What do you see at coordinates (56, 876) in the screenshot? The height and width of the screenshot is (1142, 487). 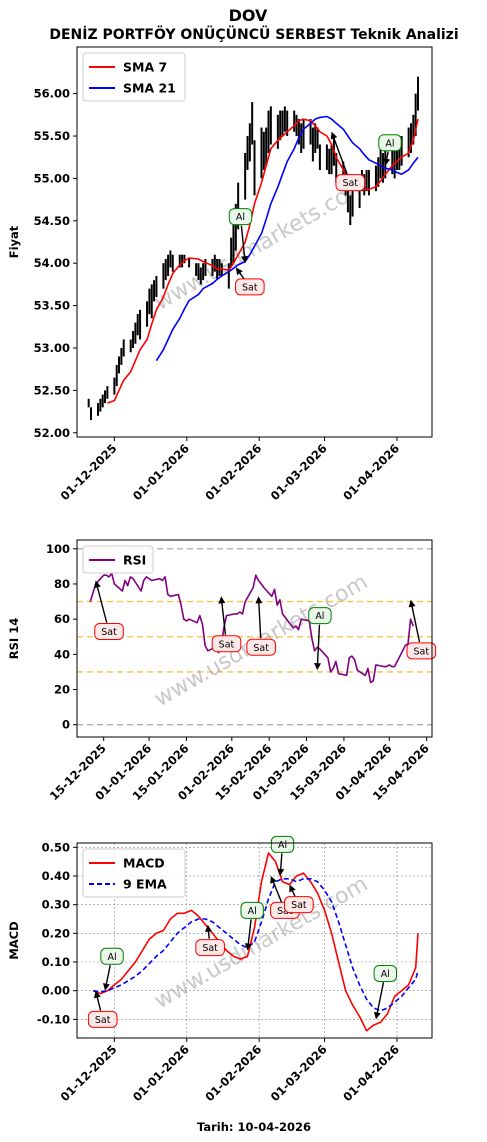 I see `y-tick-label: 0.40` at bounding box center [56, 876].